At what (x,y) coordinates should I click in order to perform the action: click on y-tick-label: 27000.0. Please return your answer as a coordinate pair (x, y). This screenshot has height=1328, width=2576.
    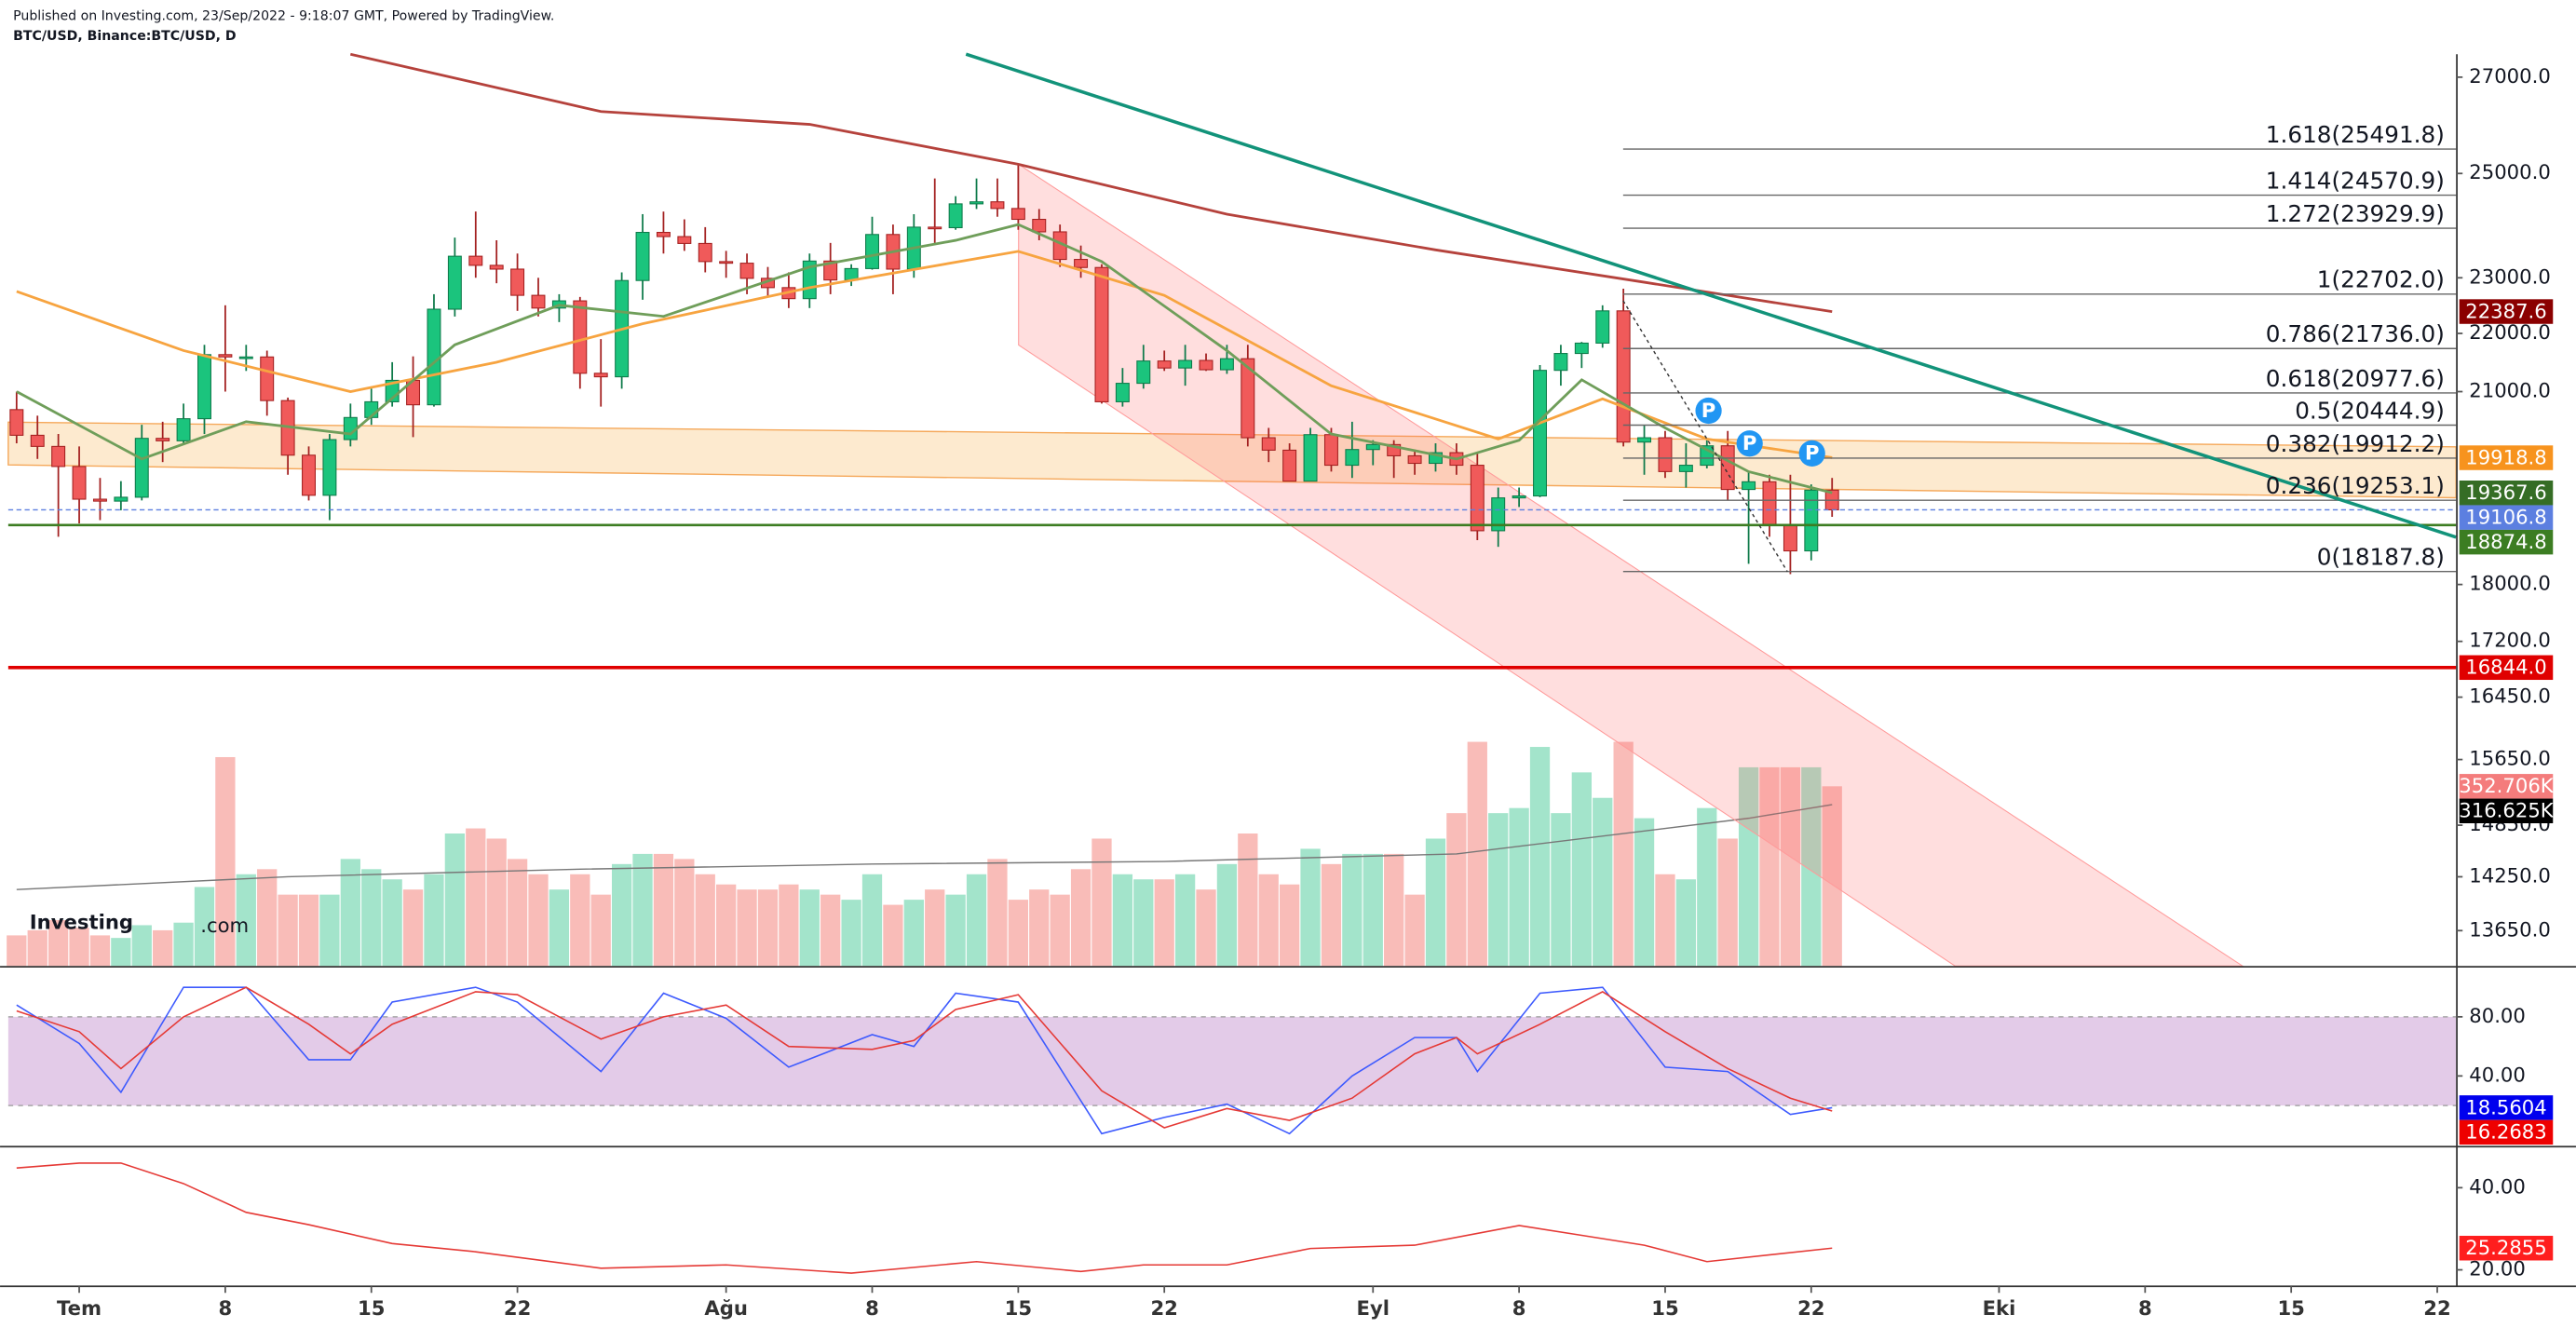
    Looking at the image, I should click on (2510, 76).